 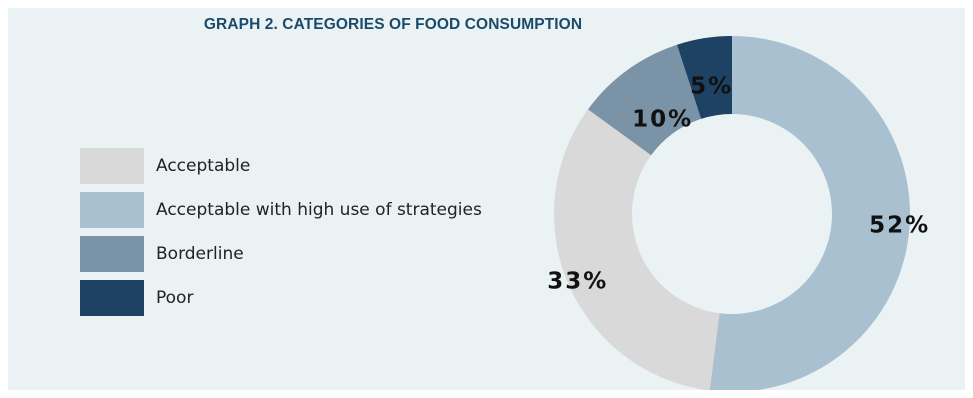 What do you see at coordinates (637, 249) in the screenshot?
I see `slice-acceptable` at bounding box center [637, 249].